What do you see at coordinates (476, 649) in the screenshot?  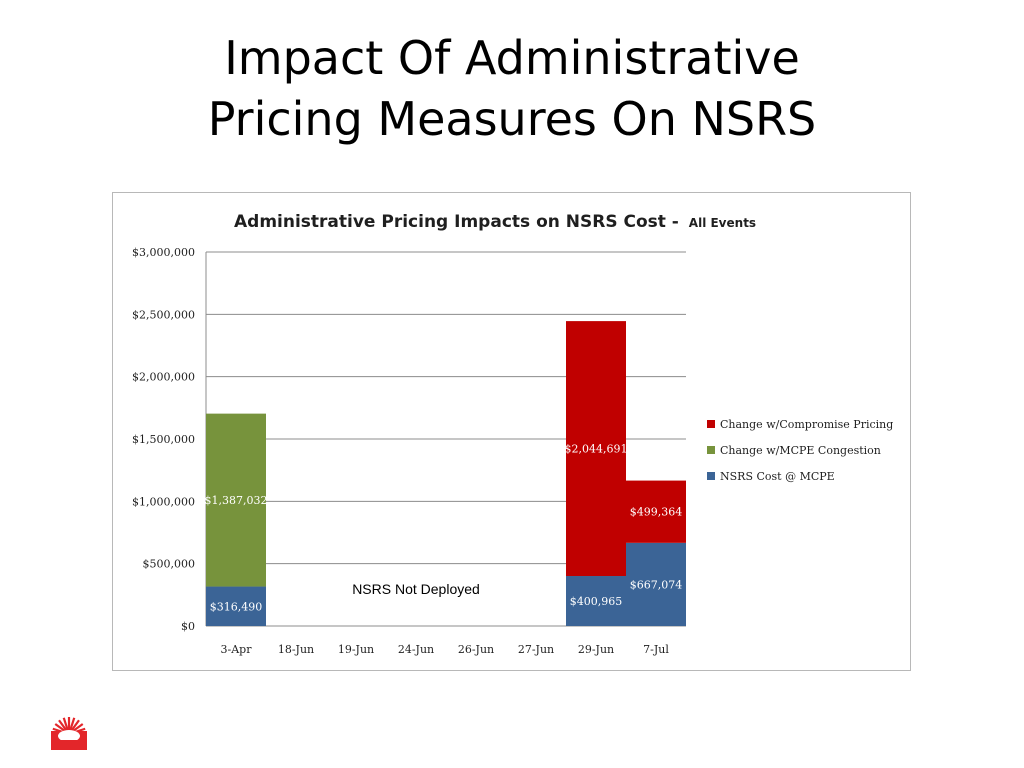 I see `x-tick-label: 26-Jun` at bounding box center [476, 649].